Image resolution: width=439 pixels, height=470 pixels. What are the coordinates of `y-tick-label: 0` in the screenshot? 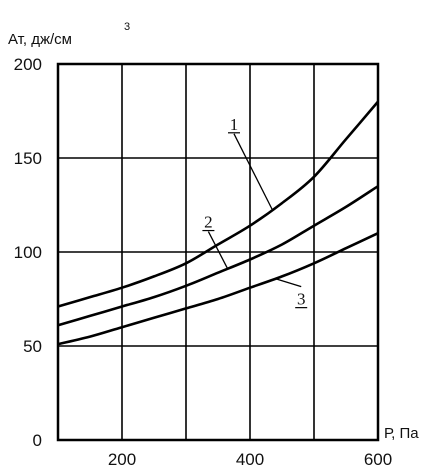 It's located at (37, 440).